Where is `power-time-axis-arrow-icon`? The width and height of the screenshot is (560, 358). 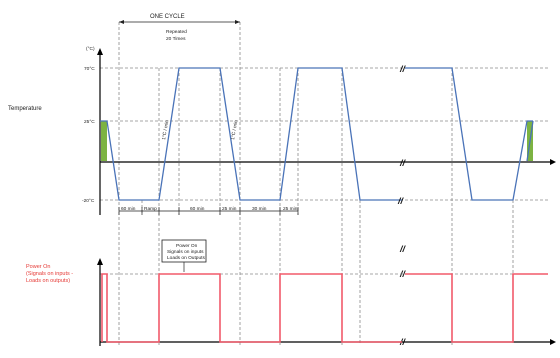 power-time-axis-arrow-icon is located at coordinates (553, 342).